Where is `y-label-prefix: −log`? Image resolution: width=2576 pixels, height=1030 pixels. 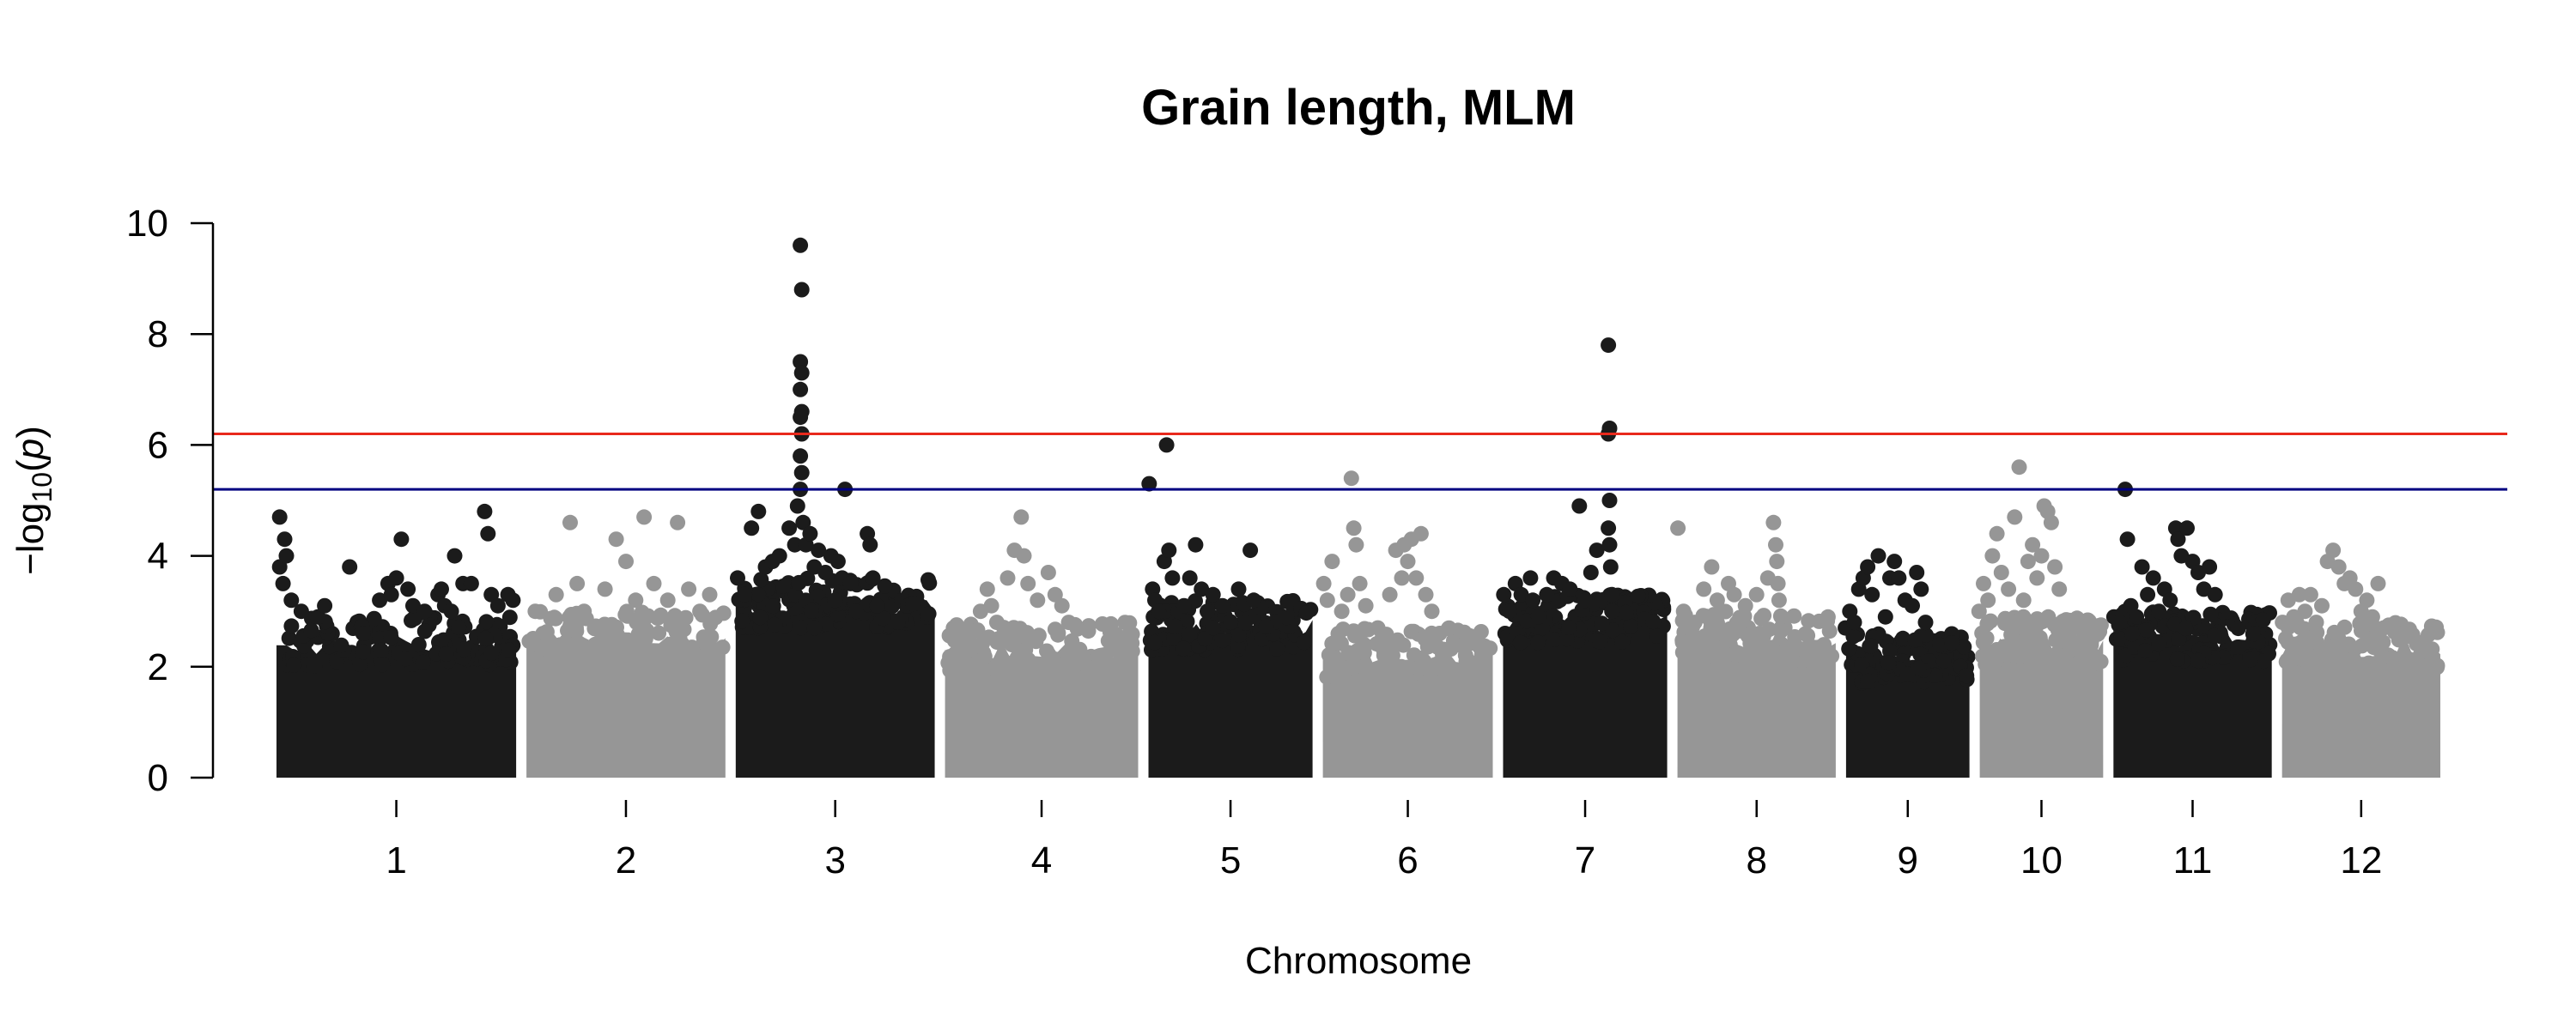
y-label-prefix: −log is located at coordinates (31, 538).